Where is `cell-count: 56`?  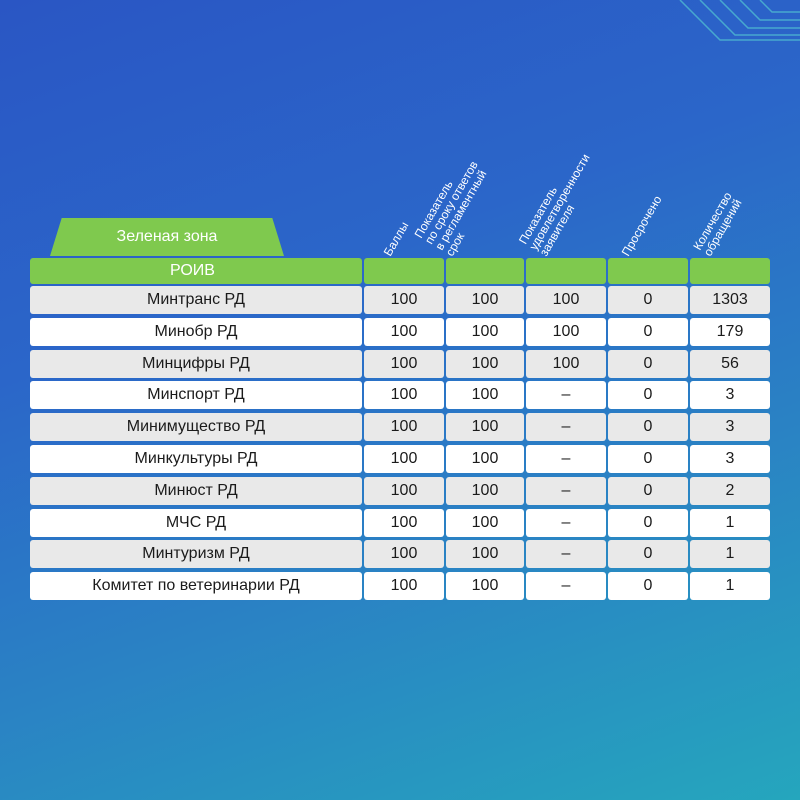 cell-count: 56 is located at coordinates (730, 364).